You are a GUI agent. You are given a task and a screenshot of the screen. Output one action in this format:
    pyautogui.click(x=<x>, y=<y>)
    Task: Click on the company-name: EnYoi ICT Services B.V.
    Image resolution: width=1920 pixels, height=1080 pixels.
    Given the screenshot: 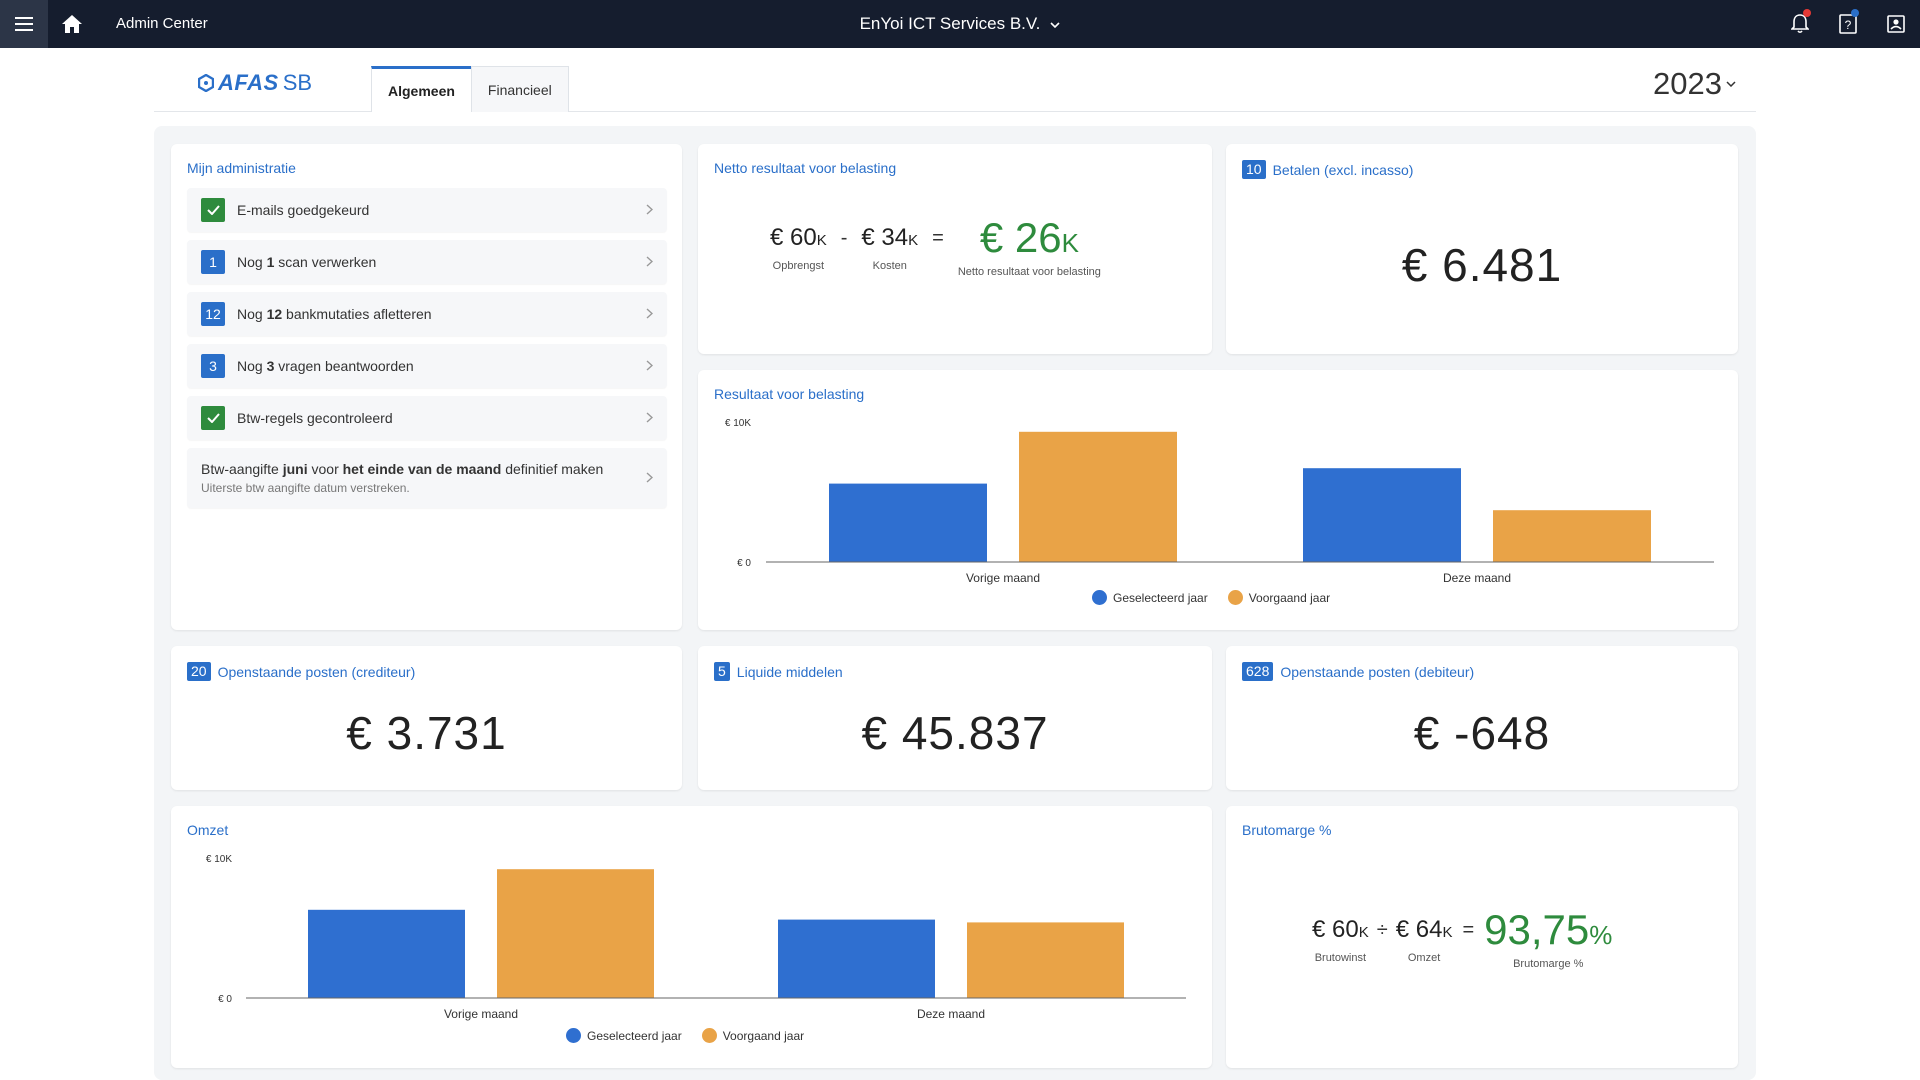 What is the action you would take?
    pyautogui.click(x=950, y=23)
    